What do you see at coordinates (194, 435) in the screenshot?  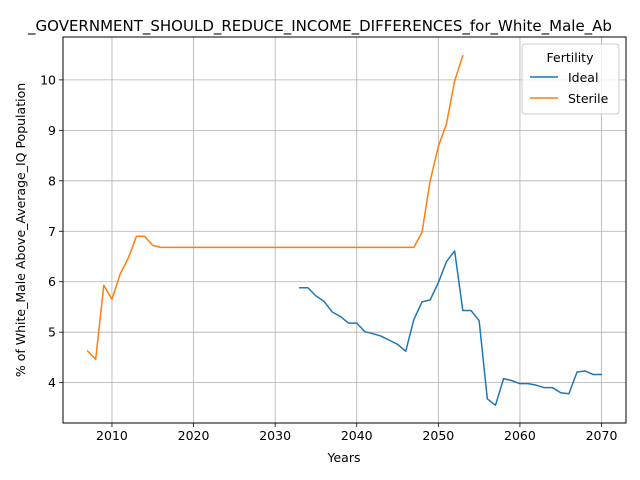 I see `x-tick-label: 2020` at bounding box center [194, 435].